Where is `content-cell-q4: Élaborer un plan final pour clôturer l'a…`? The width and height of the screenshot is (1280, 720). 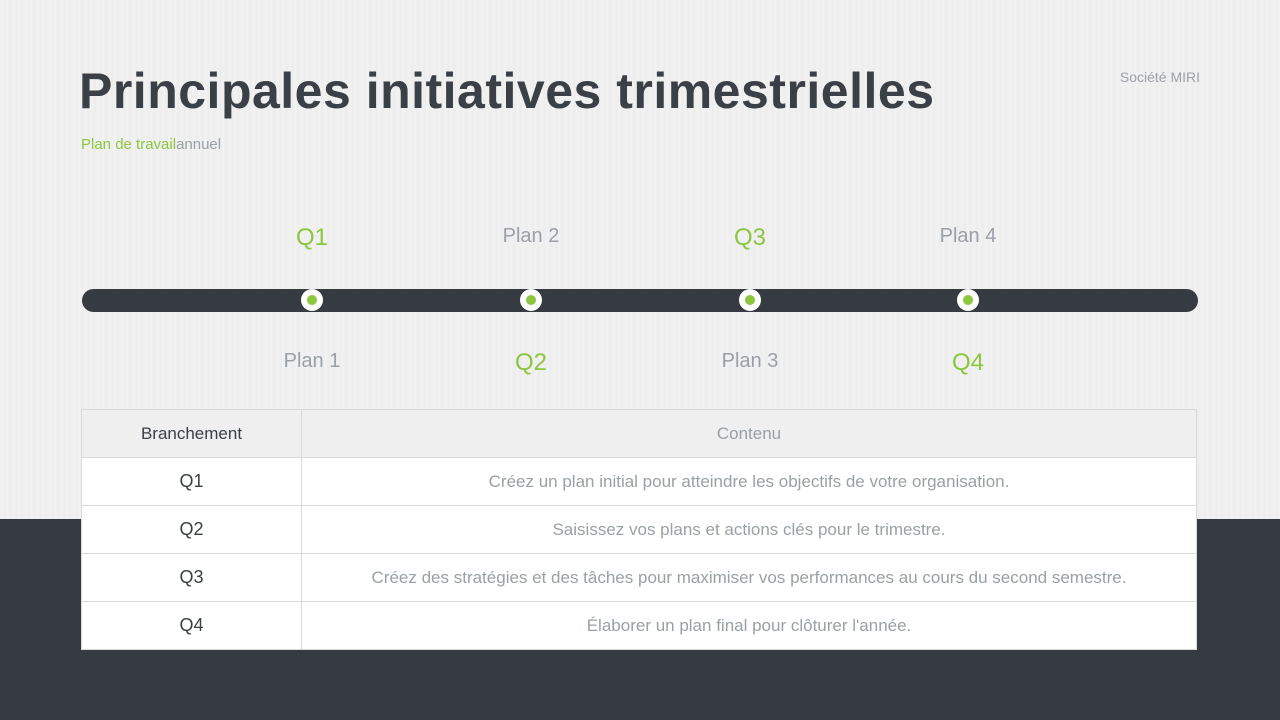 content-cell-q4: Élaborer un plan final pour clôturer l'a… is located at coordinates (749, 625).